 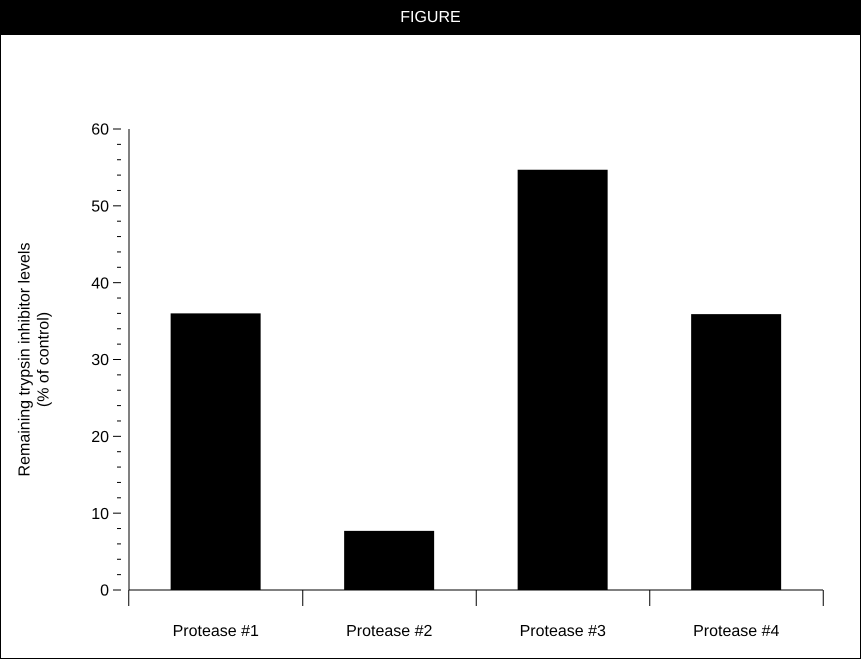 I want to click on y-tick-label: 10, so click(x=100, y=514).